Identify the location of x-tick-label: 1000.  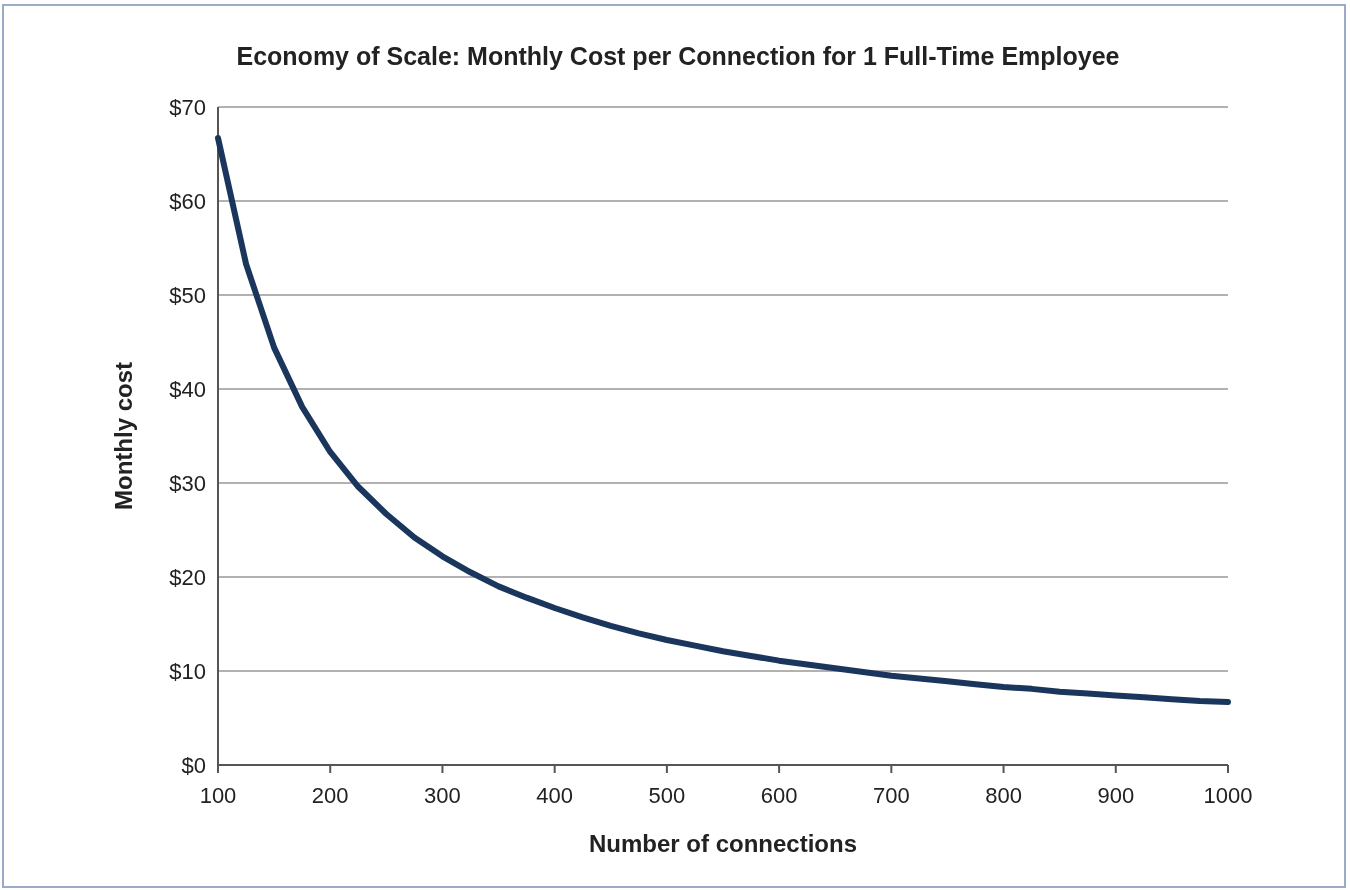
(1228, 795).